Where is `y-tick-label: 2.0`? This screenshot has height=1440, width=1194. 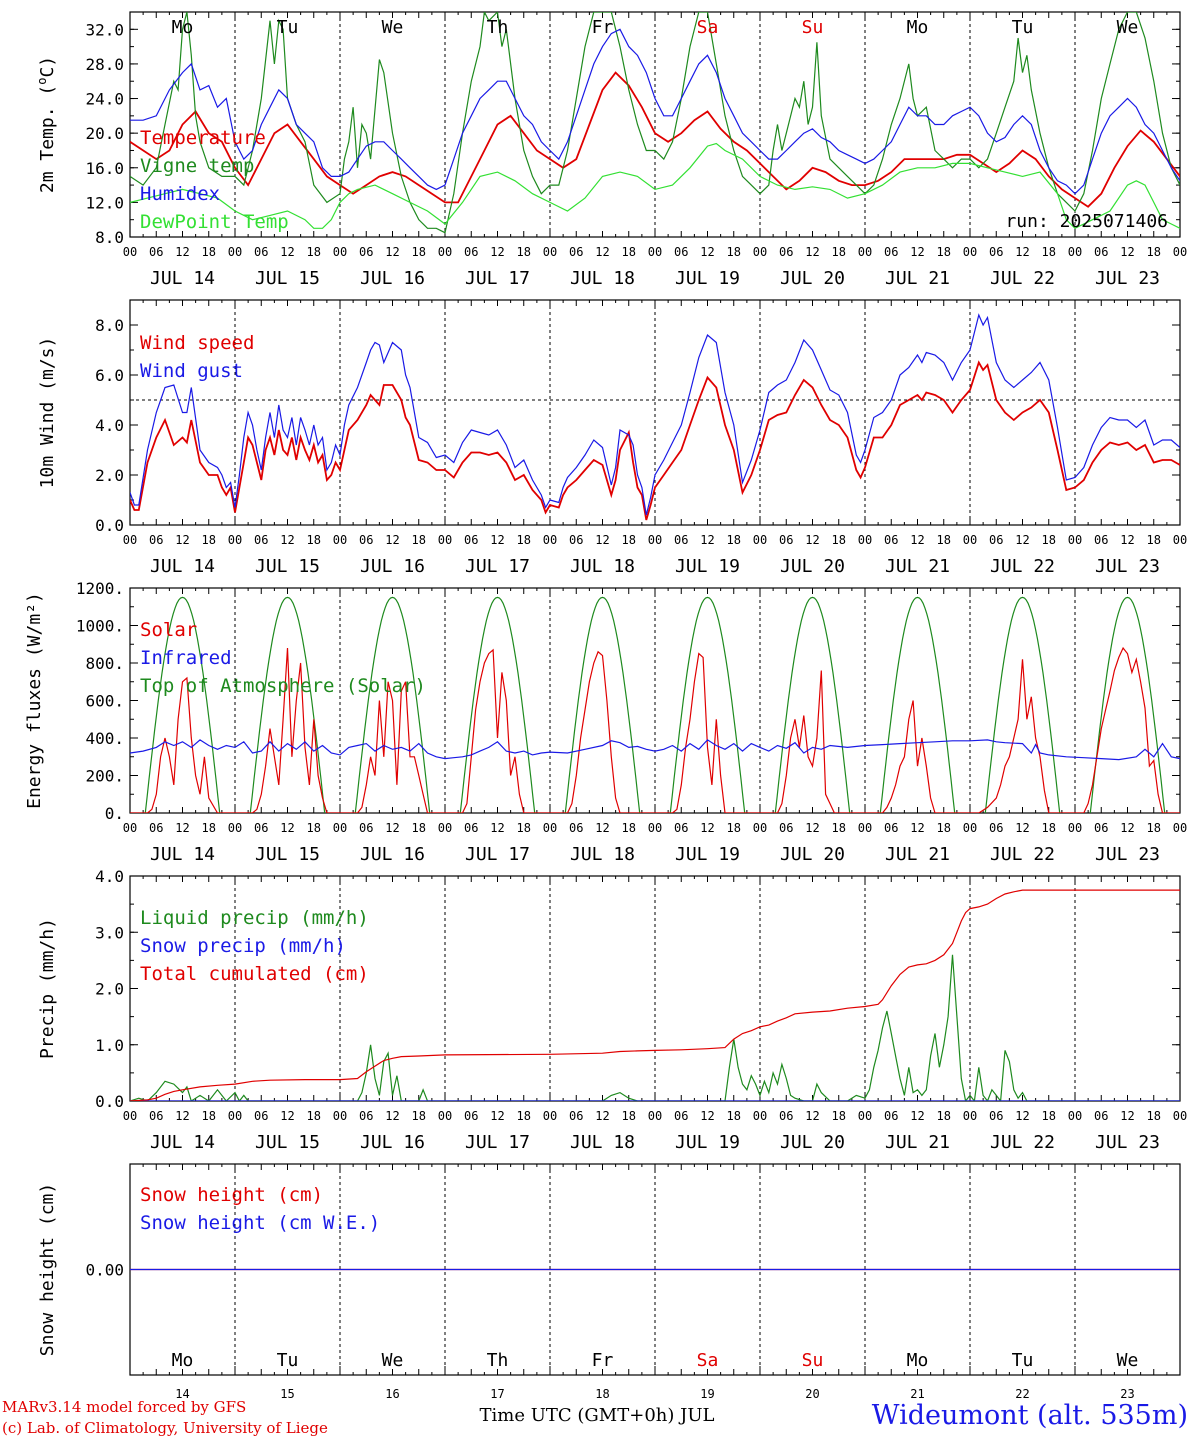 y-tick-label: 2.0 is located at coordinates (109, 475).